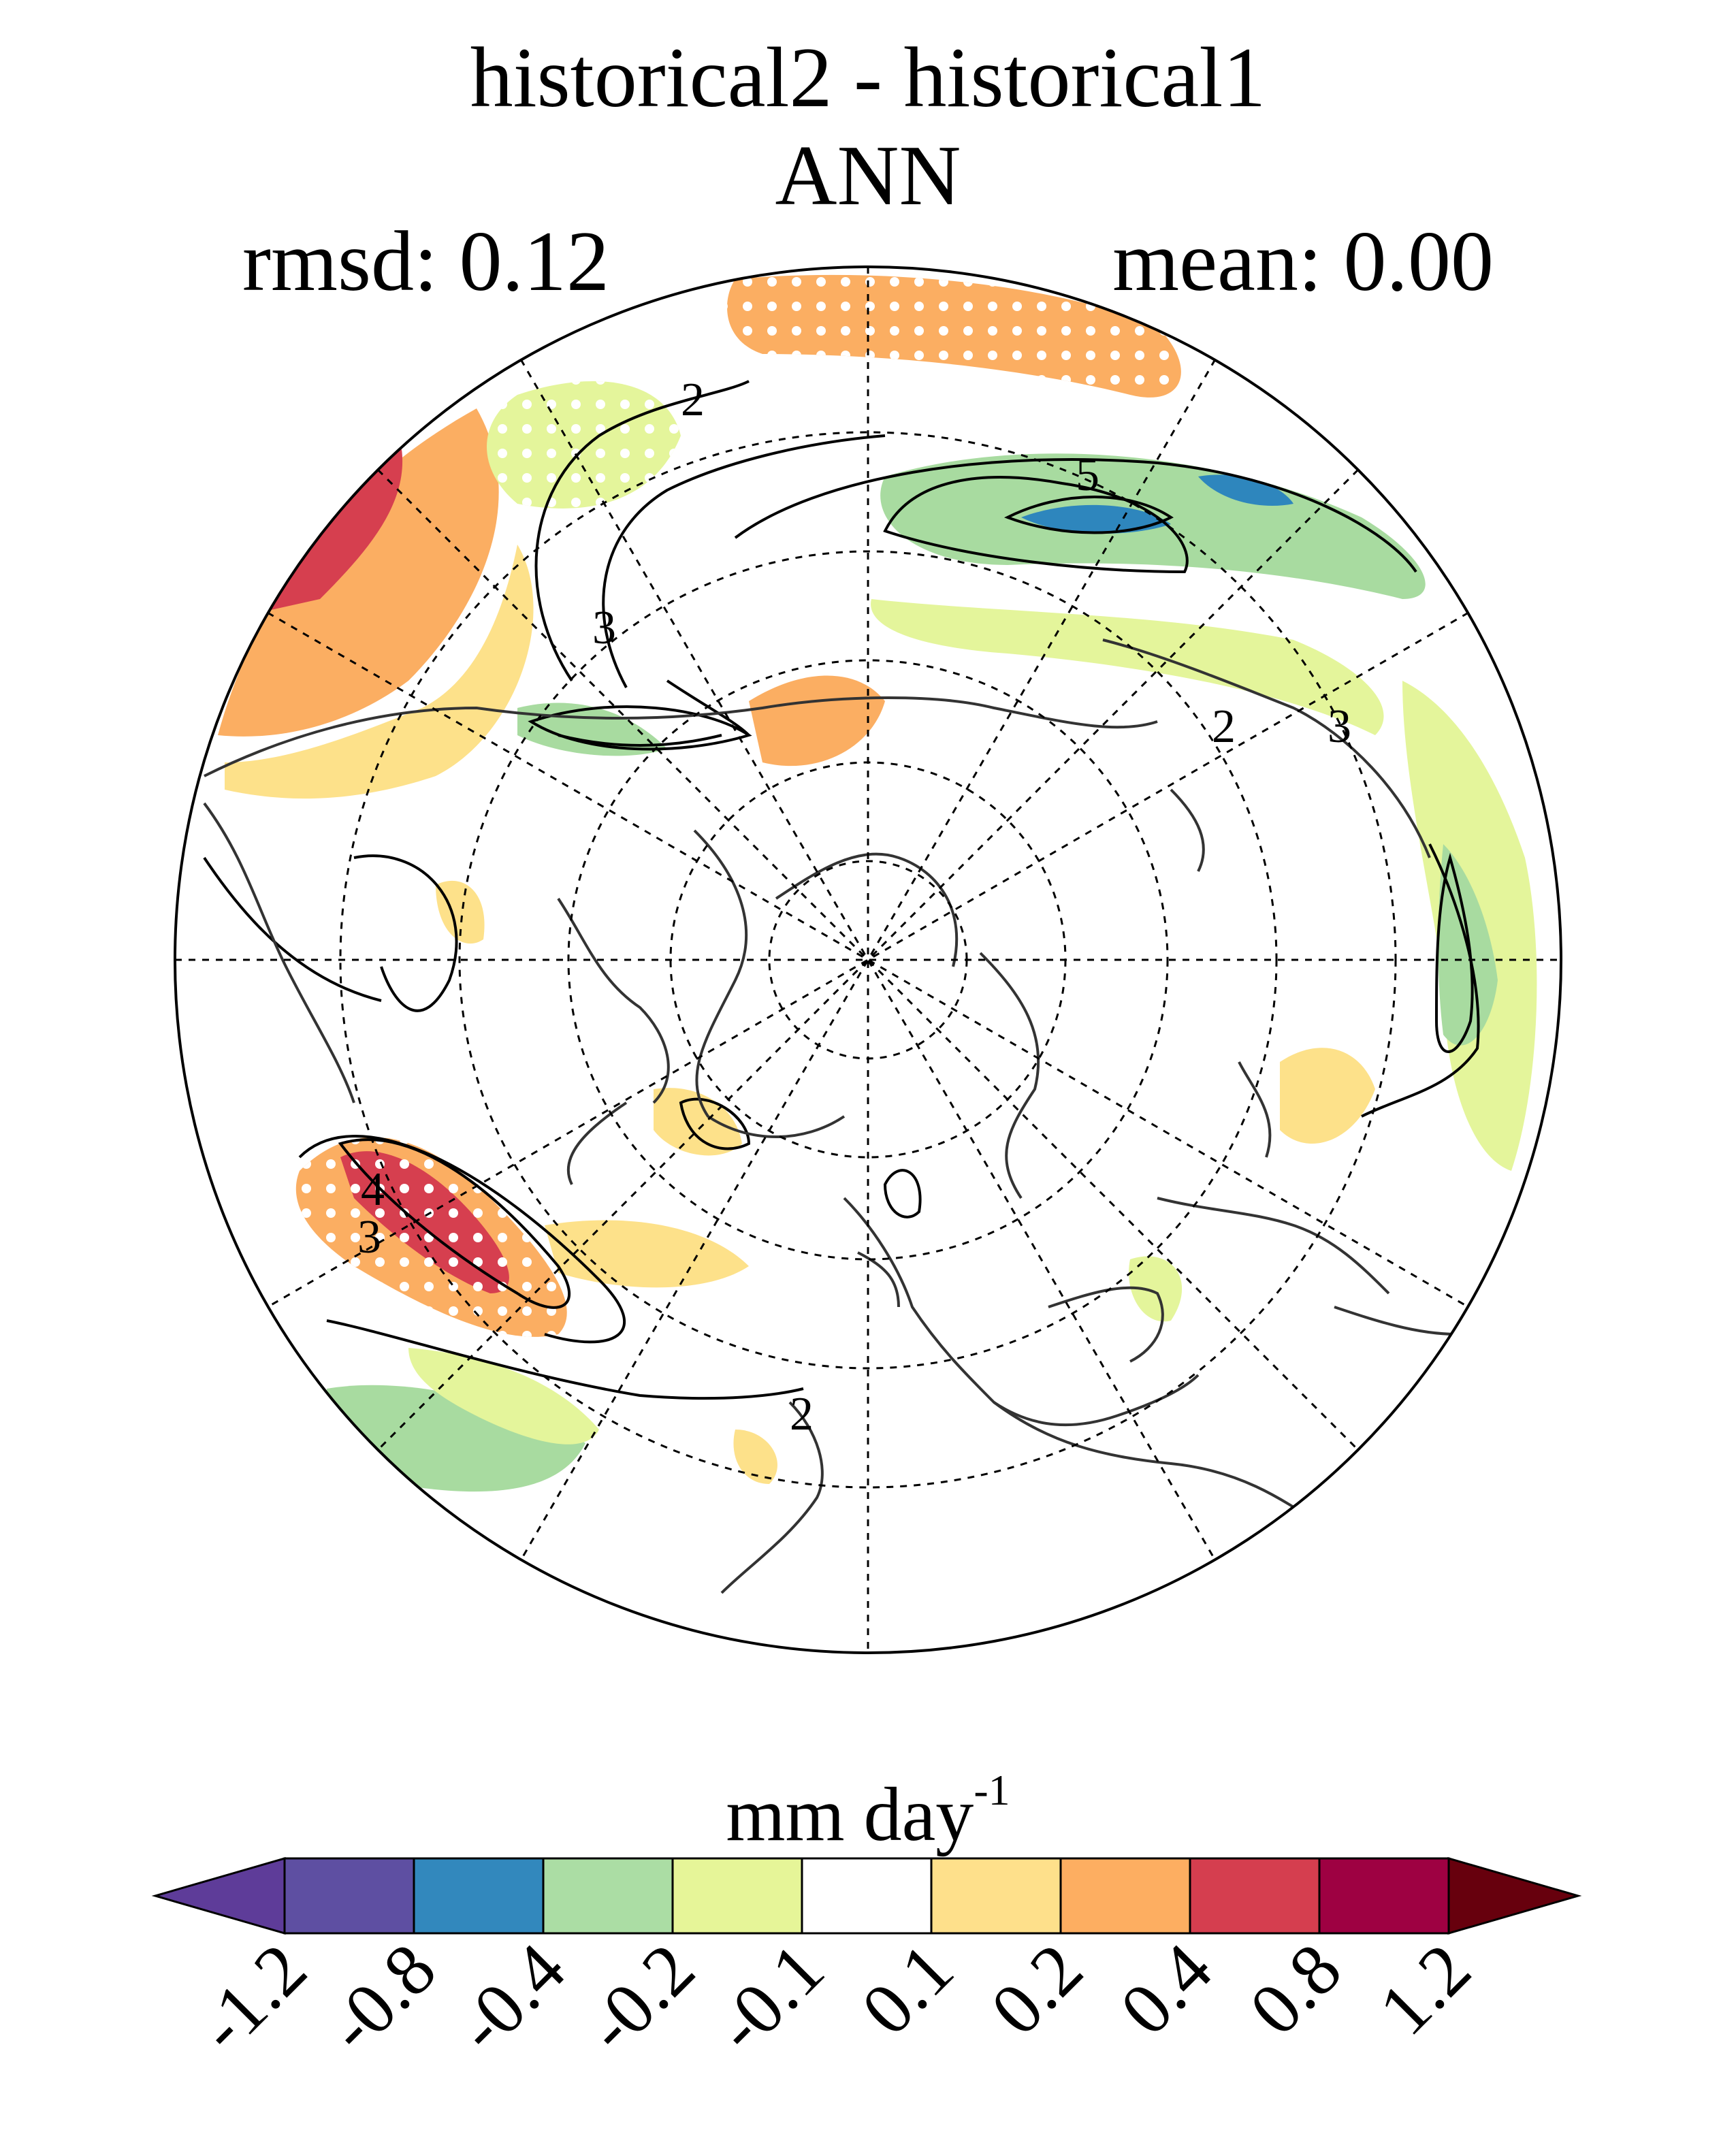  What do you see at coordinates (1166, 1990) in the screenshot?
I see `colorbar-tick-label: 0.4` at bounding box center [1166, 1990].